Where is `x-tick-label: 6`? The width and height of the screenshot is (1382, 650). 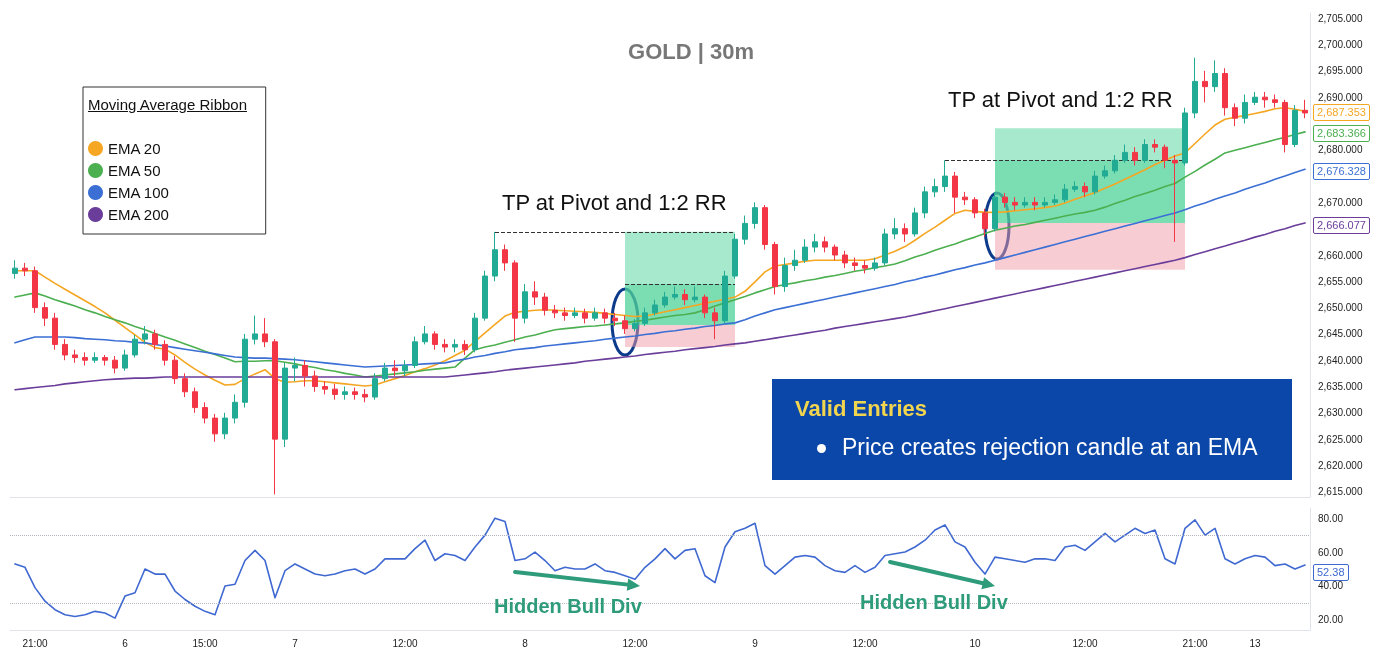 x-tick-label: 6 is located at coordinates (125, 643).